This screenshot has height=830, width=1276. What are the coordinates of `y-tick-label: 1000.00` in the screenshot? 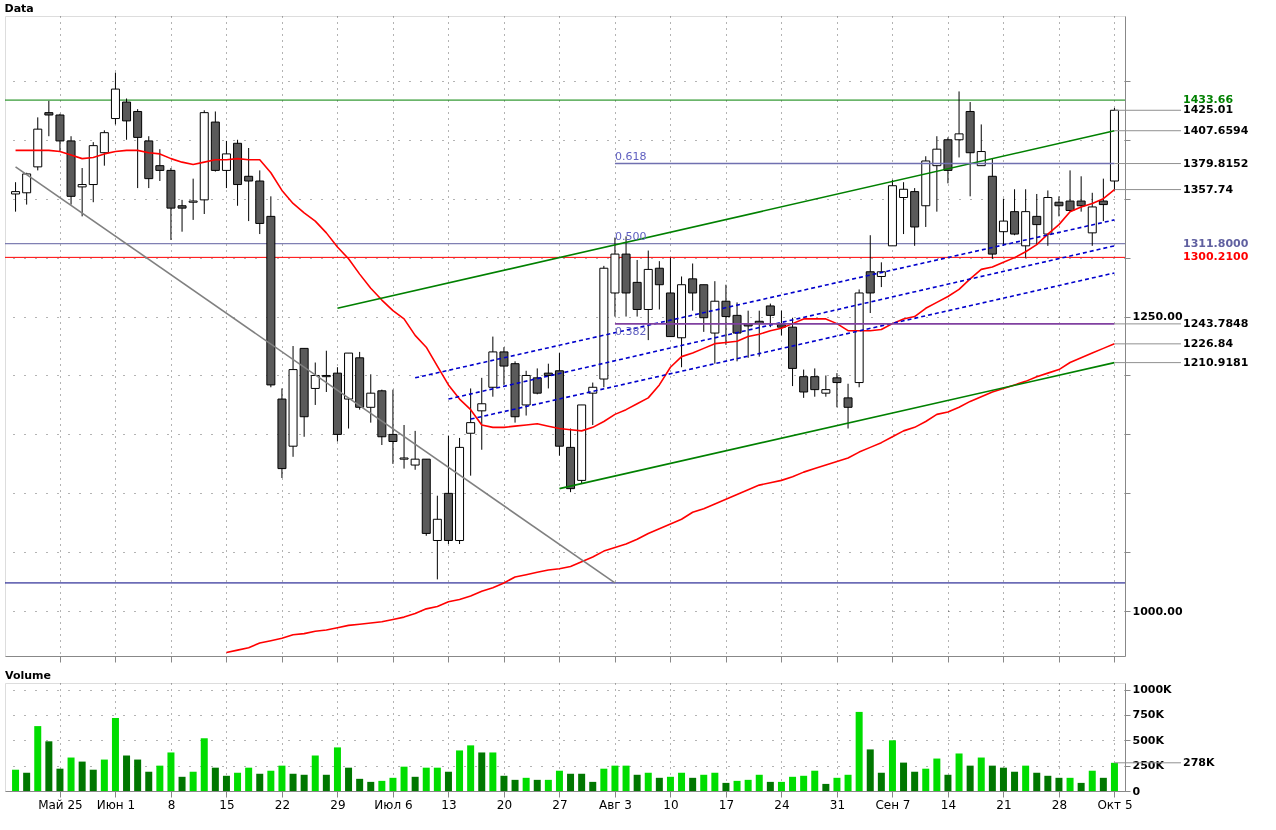 It's located at (1157, 611).